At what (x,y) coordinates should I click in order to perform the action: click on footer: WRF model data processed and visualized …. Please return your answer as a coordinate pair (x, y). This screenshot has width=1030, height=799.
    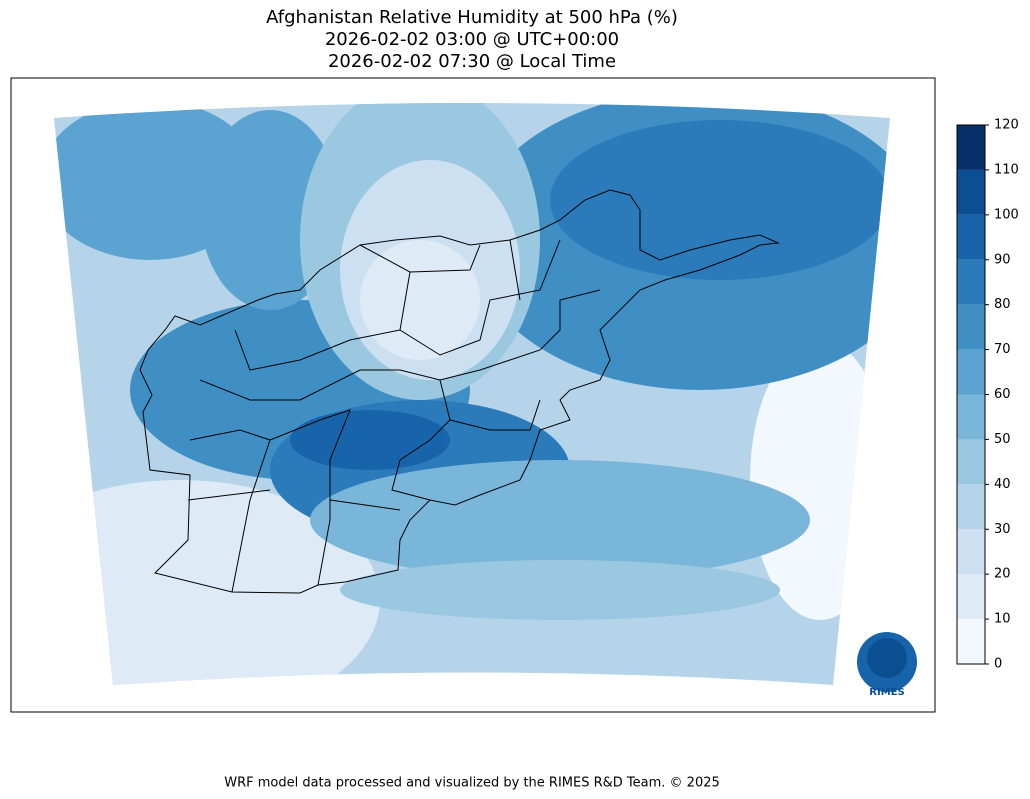
    Looking at the image, I should click on (472, 783).